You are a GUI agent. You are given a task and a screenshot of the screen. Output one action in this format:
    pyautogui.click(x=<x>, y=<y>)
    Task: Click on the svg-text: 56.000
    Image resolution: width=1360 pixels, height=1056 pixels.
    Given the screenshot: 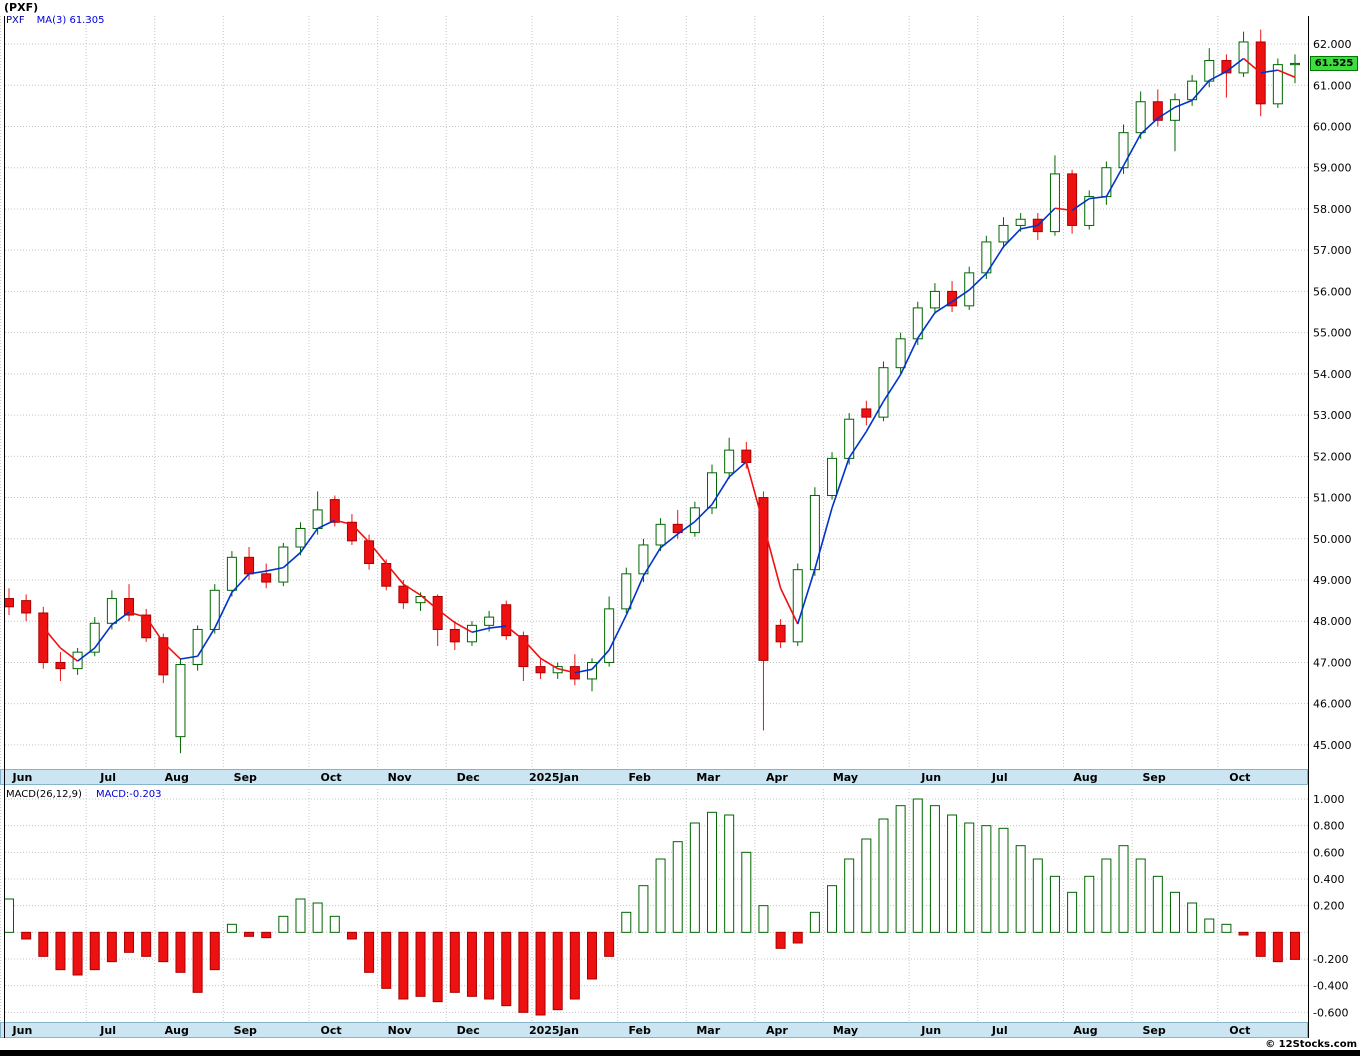 What is the action you would take?
    pyautogui.click(x=1332, y=291)
    